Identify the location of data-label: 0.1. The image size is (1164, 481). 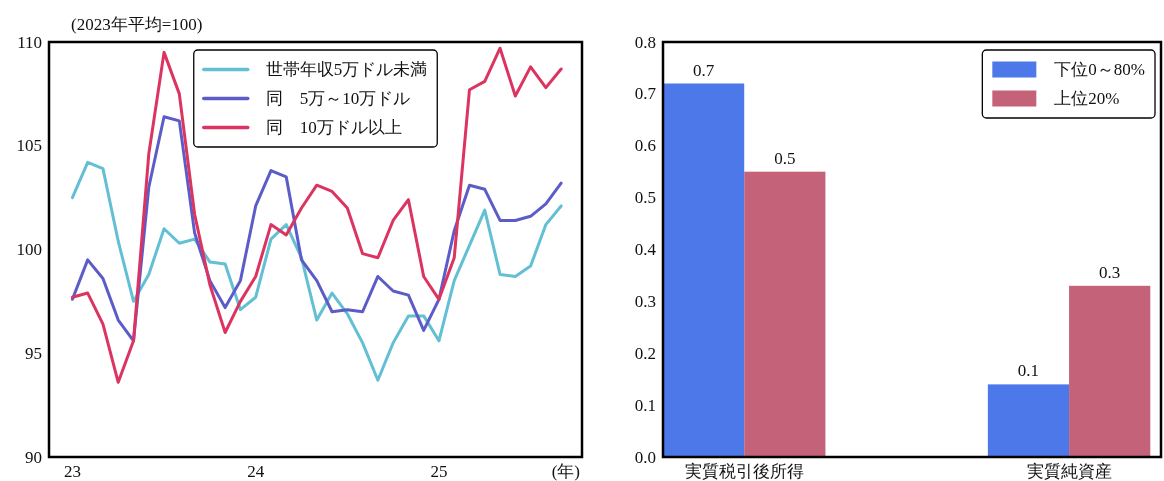
(1028, 371).